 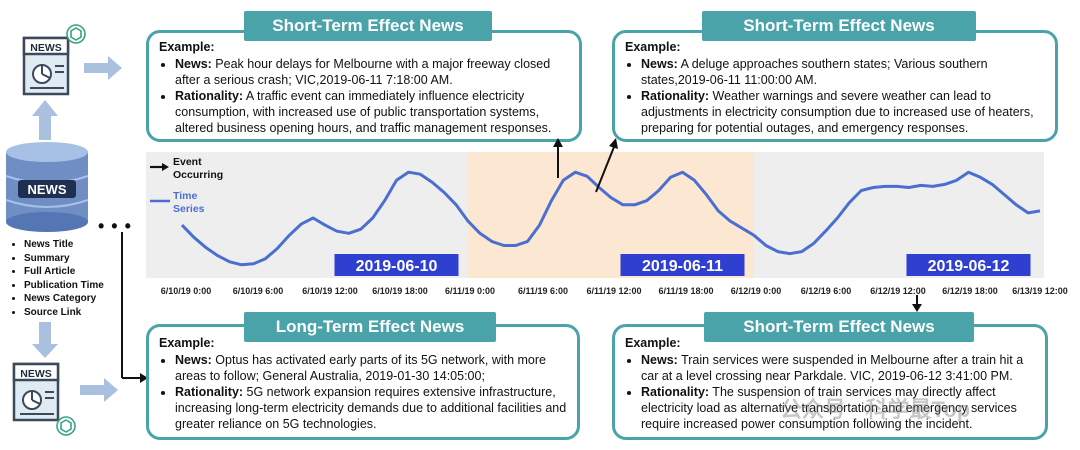 I want to click on panel-title-bottom-left: Long-Term Effect News, so click(x=370, y=327).